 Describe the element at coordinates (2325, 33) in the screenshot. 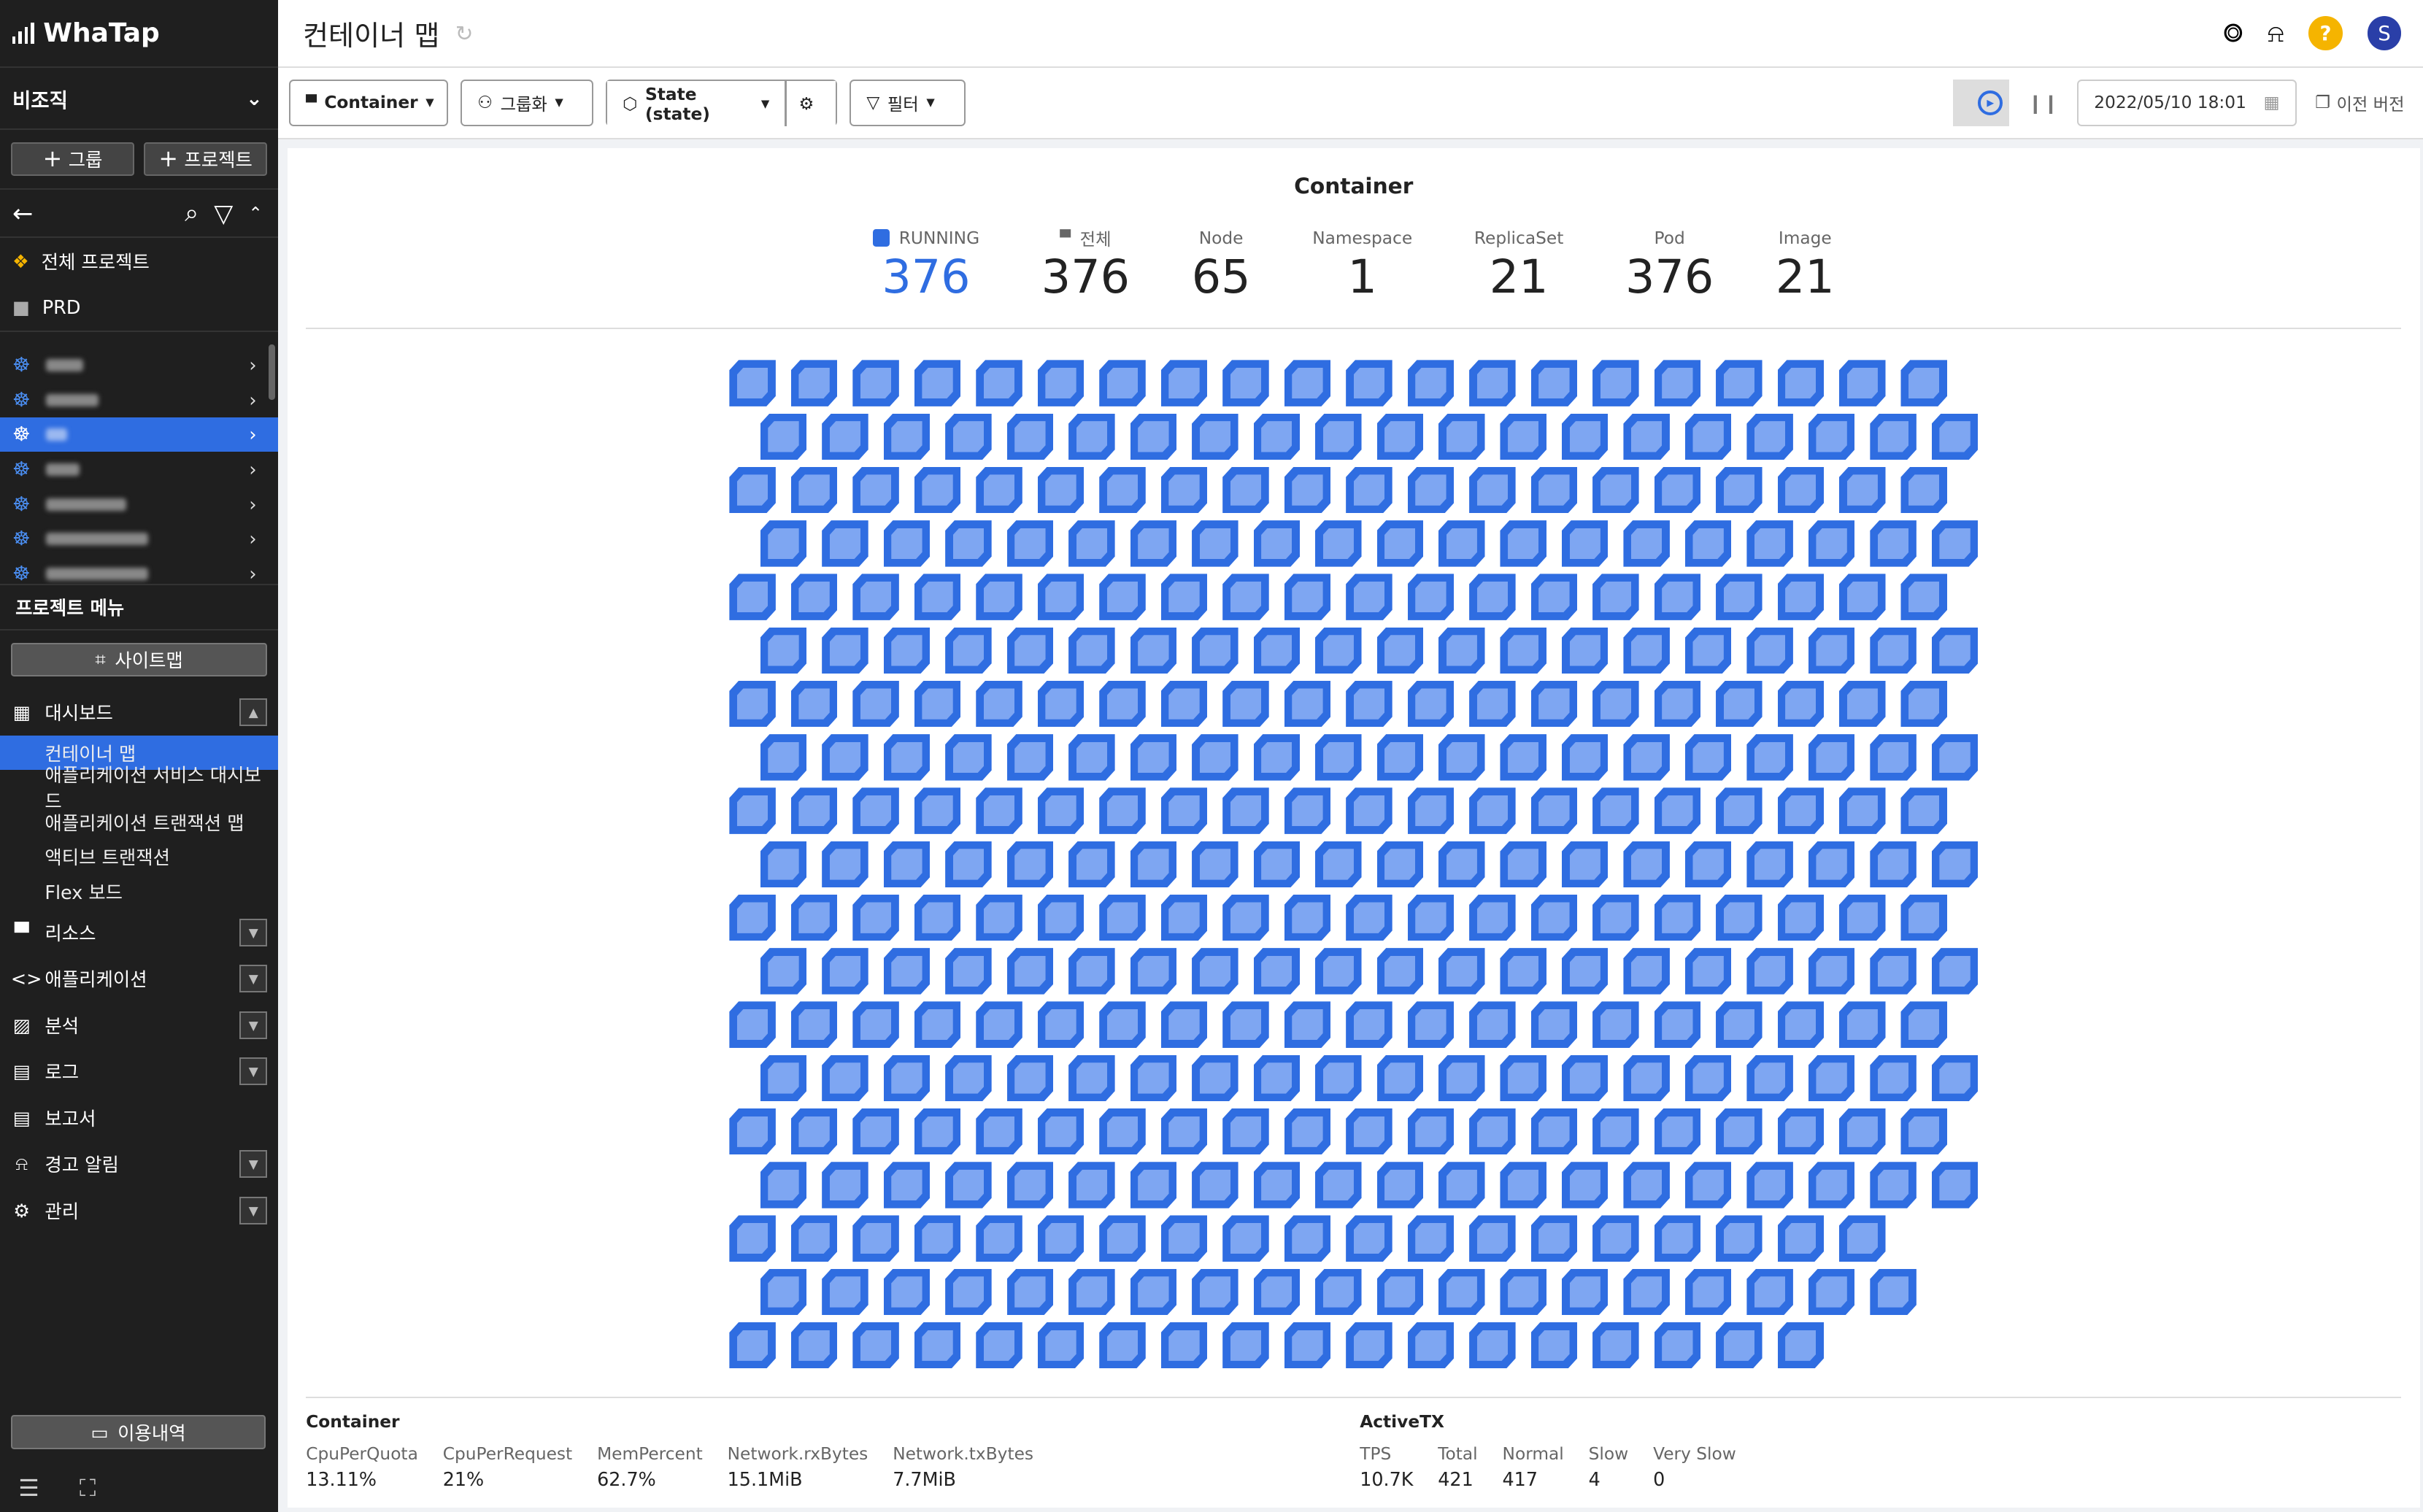

I see `help-button: ?` at that location.